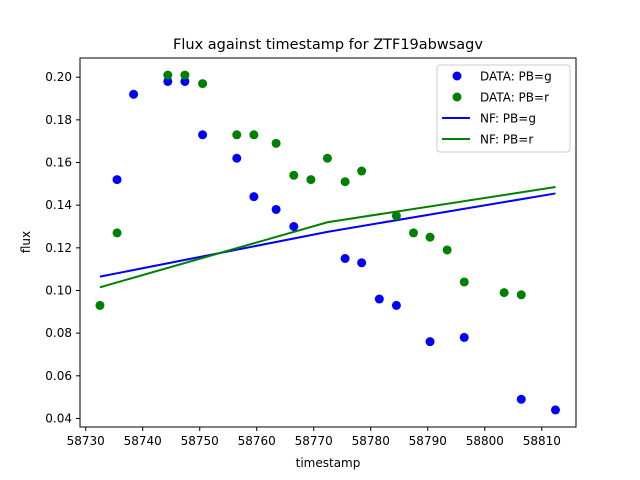 This screenshot has width=640, height=480. Describe the element at coordinates (514, 98) in the screenshot. I see `legend-label: DATA: PB=r` at that location.